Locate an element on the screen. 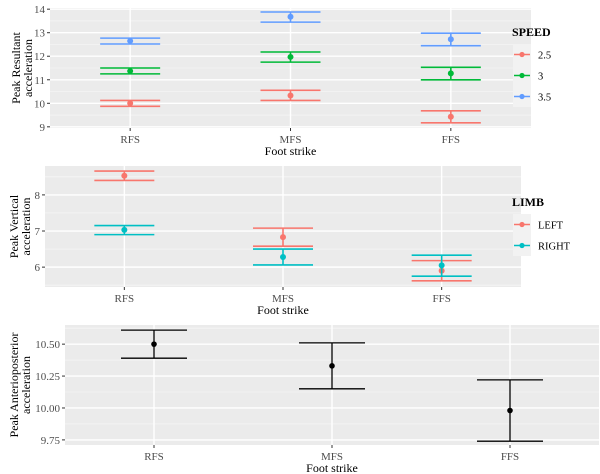  y-tick-label: 12 is located at coordinates (39, 57).